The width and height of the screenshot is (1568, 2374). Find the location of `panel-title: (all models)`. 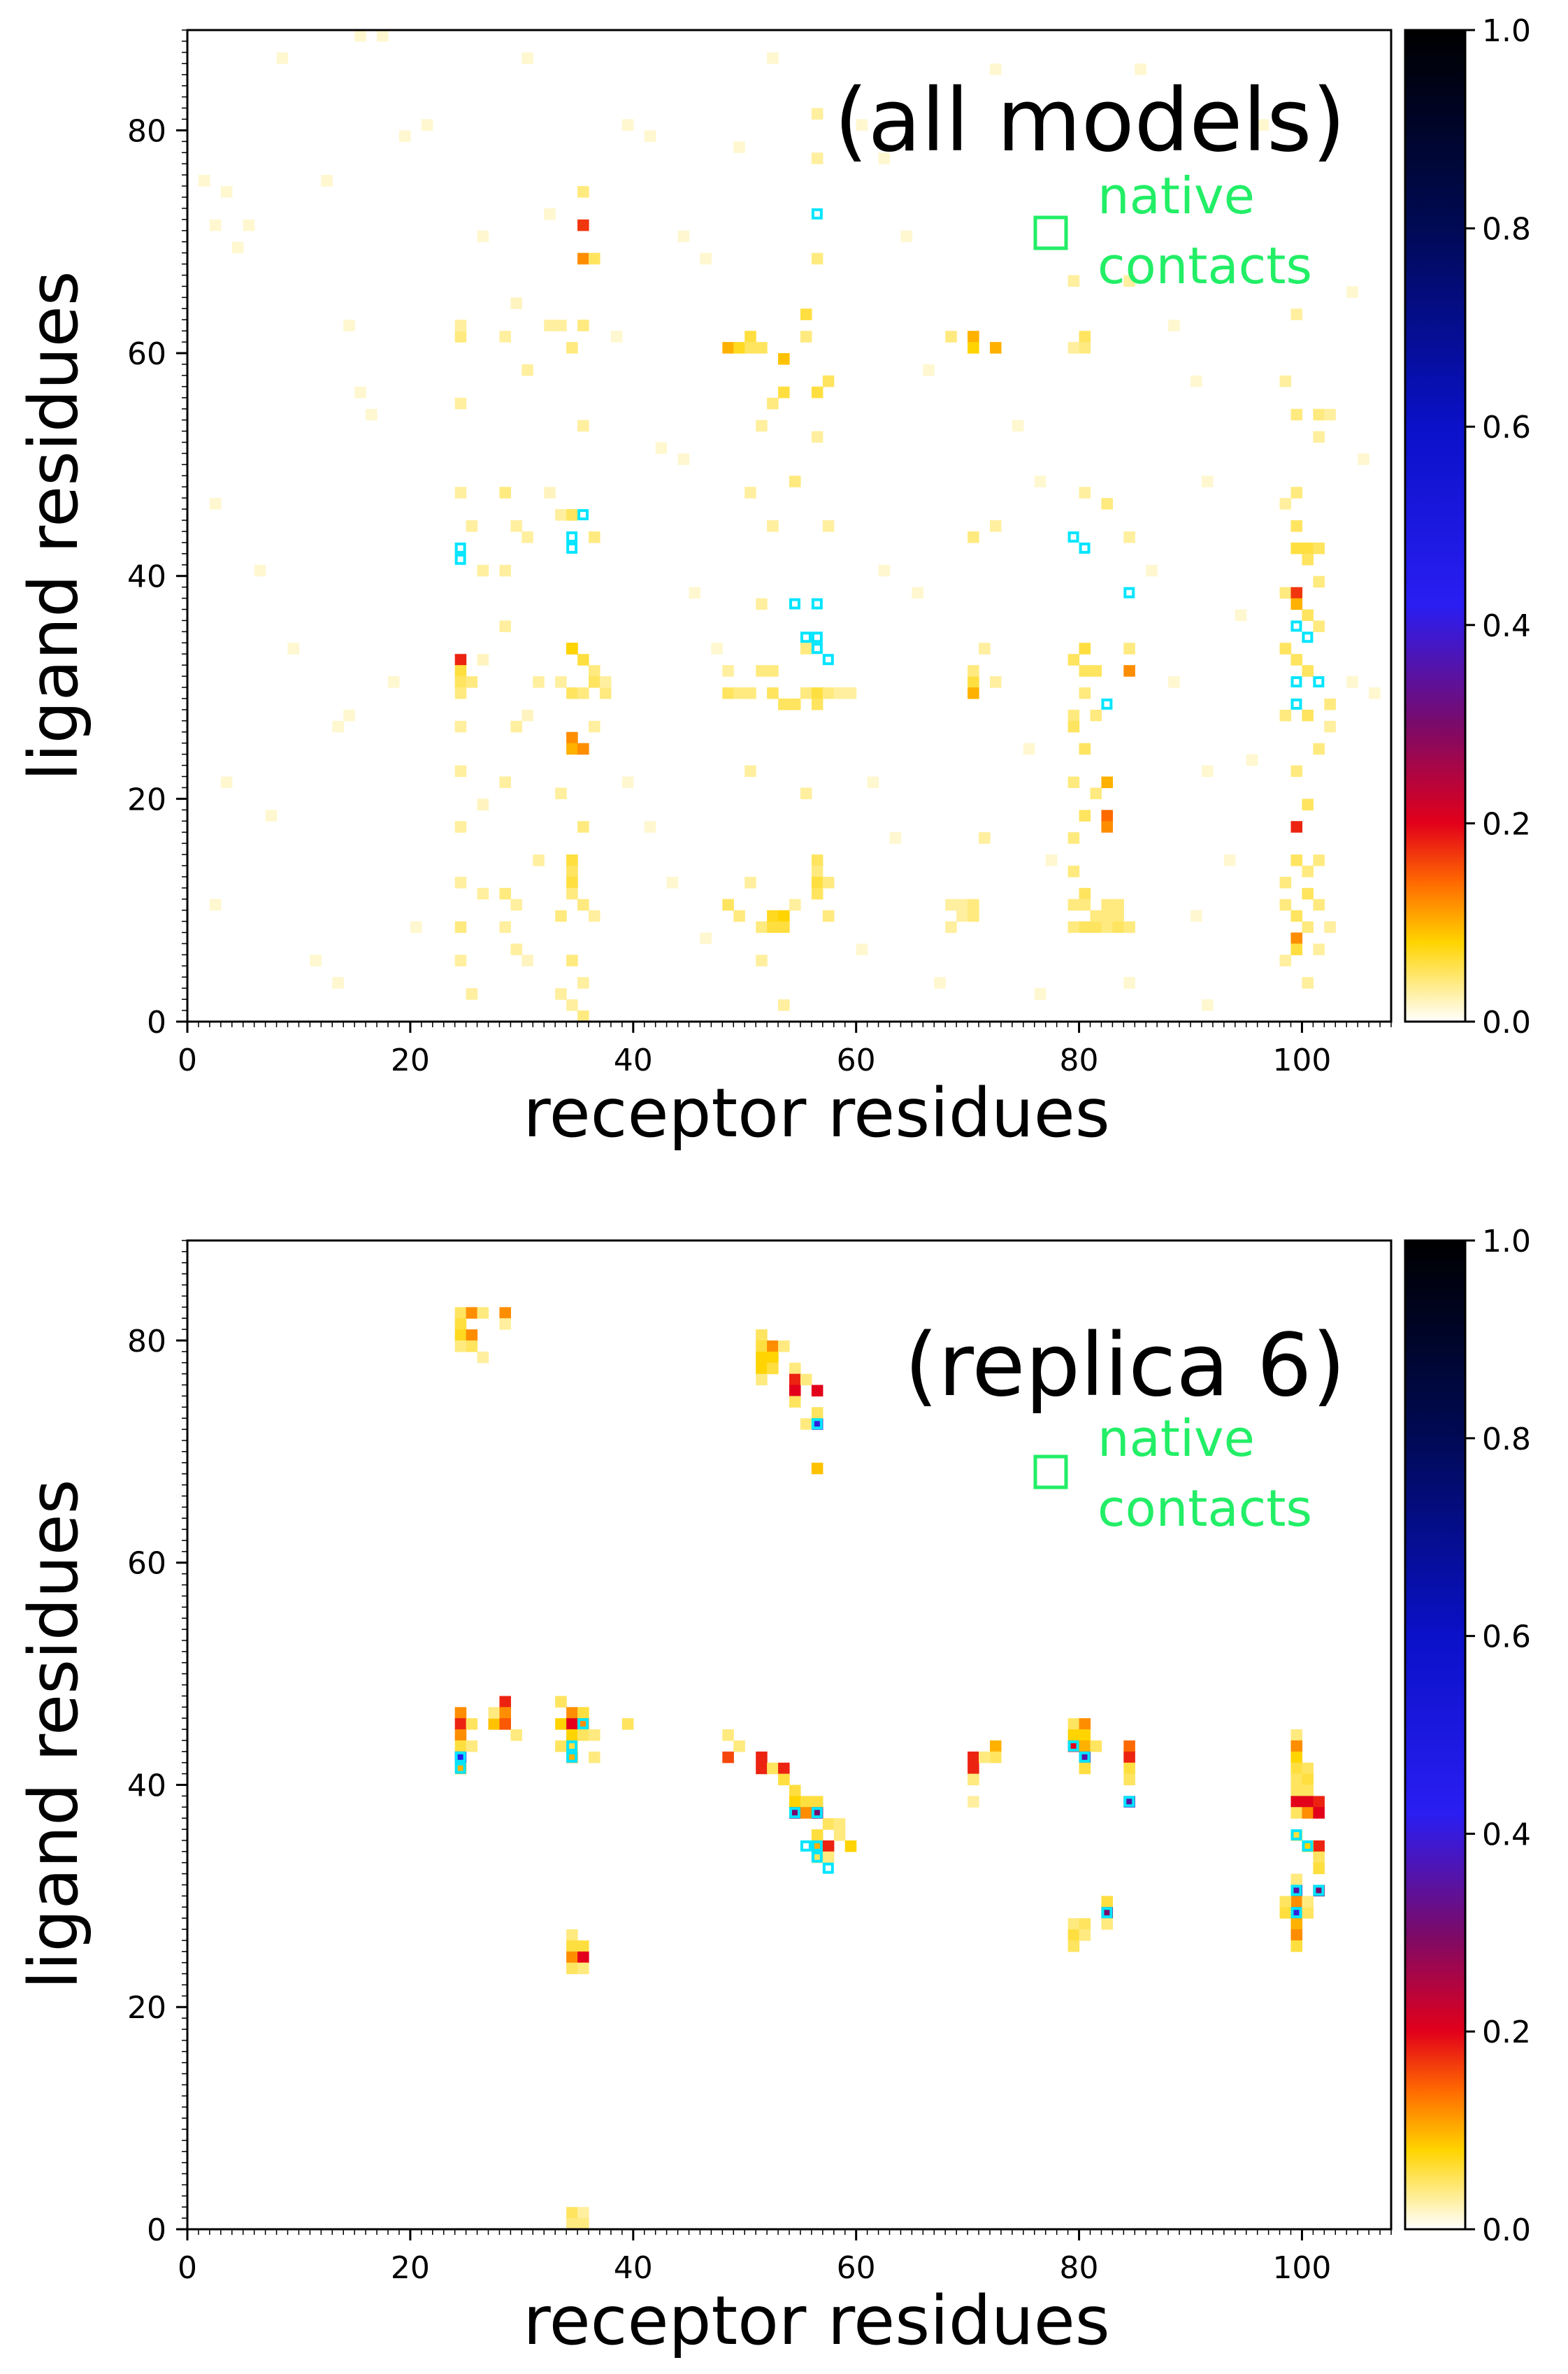

panel-title: (all models) is located at coordinates (1090, 121).